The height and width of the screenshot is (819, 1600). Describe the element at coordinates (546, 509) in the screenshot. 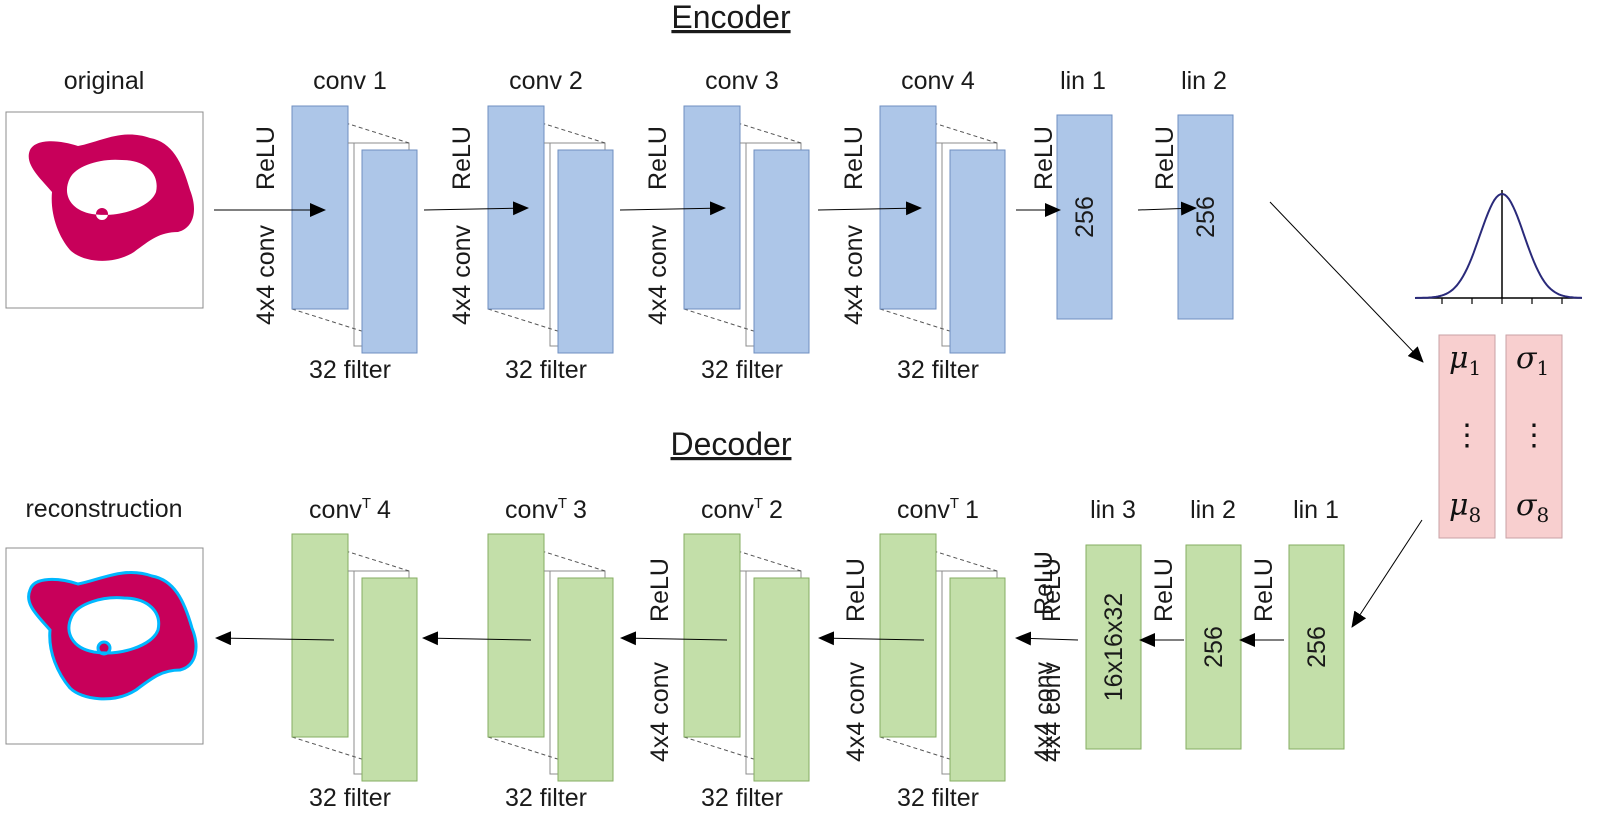

I see `decoder-convT-3-label: convT 3` at that location.